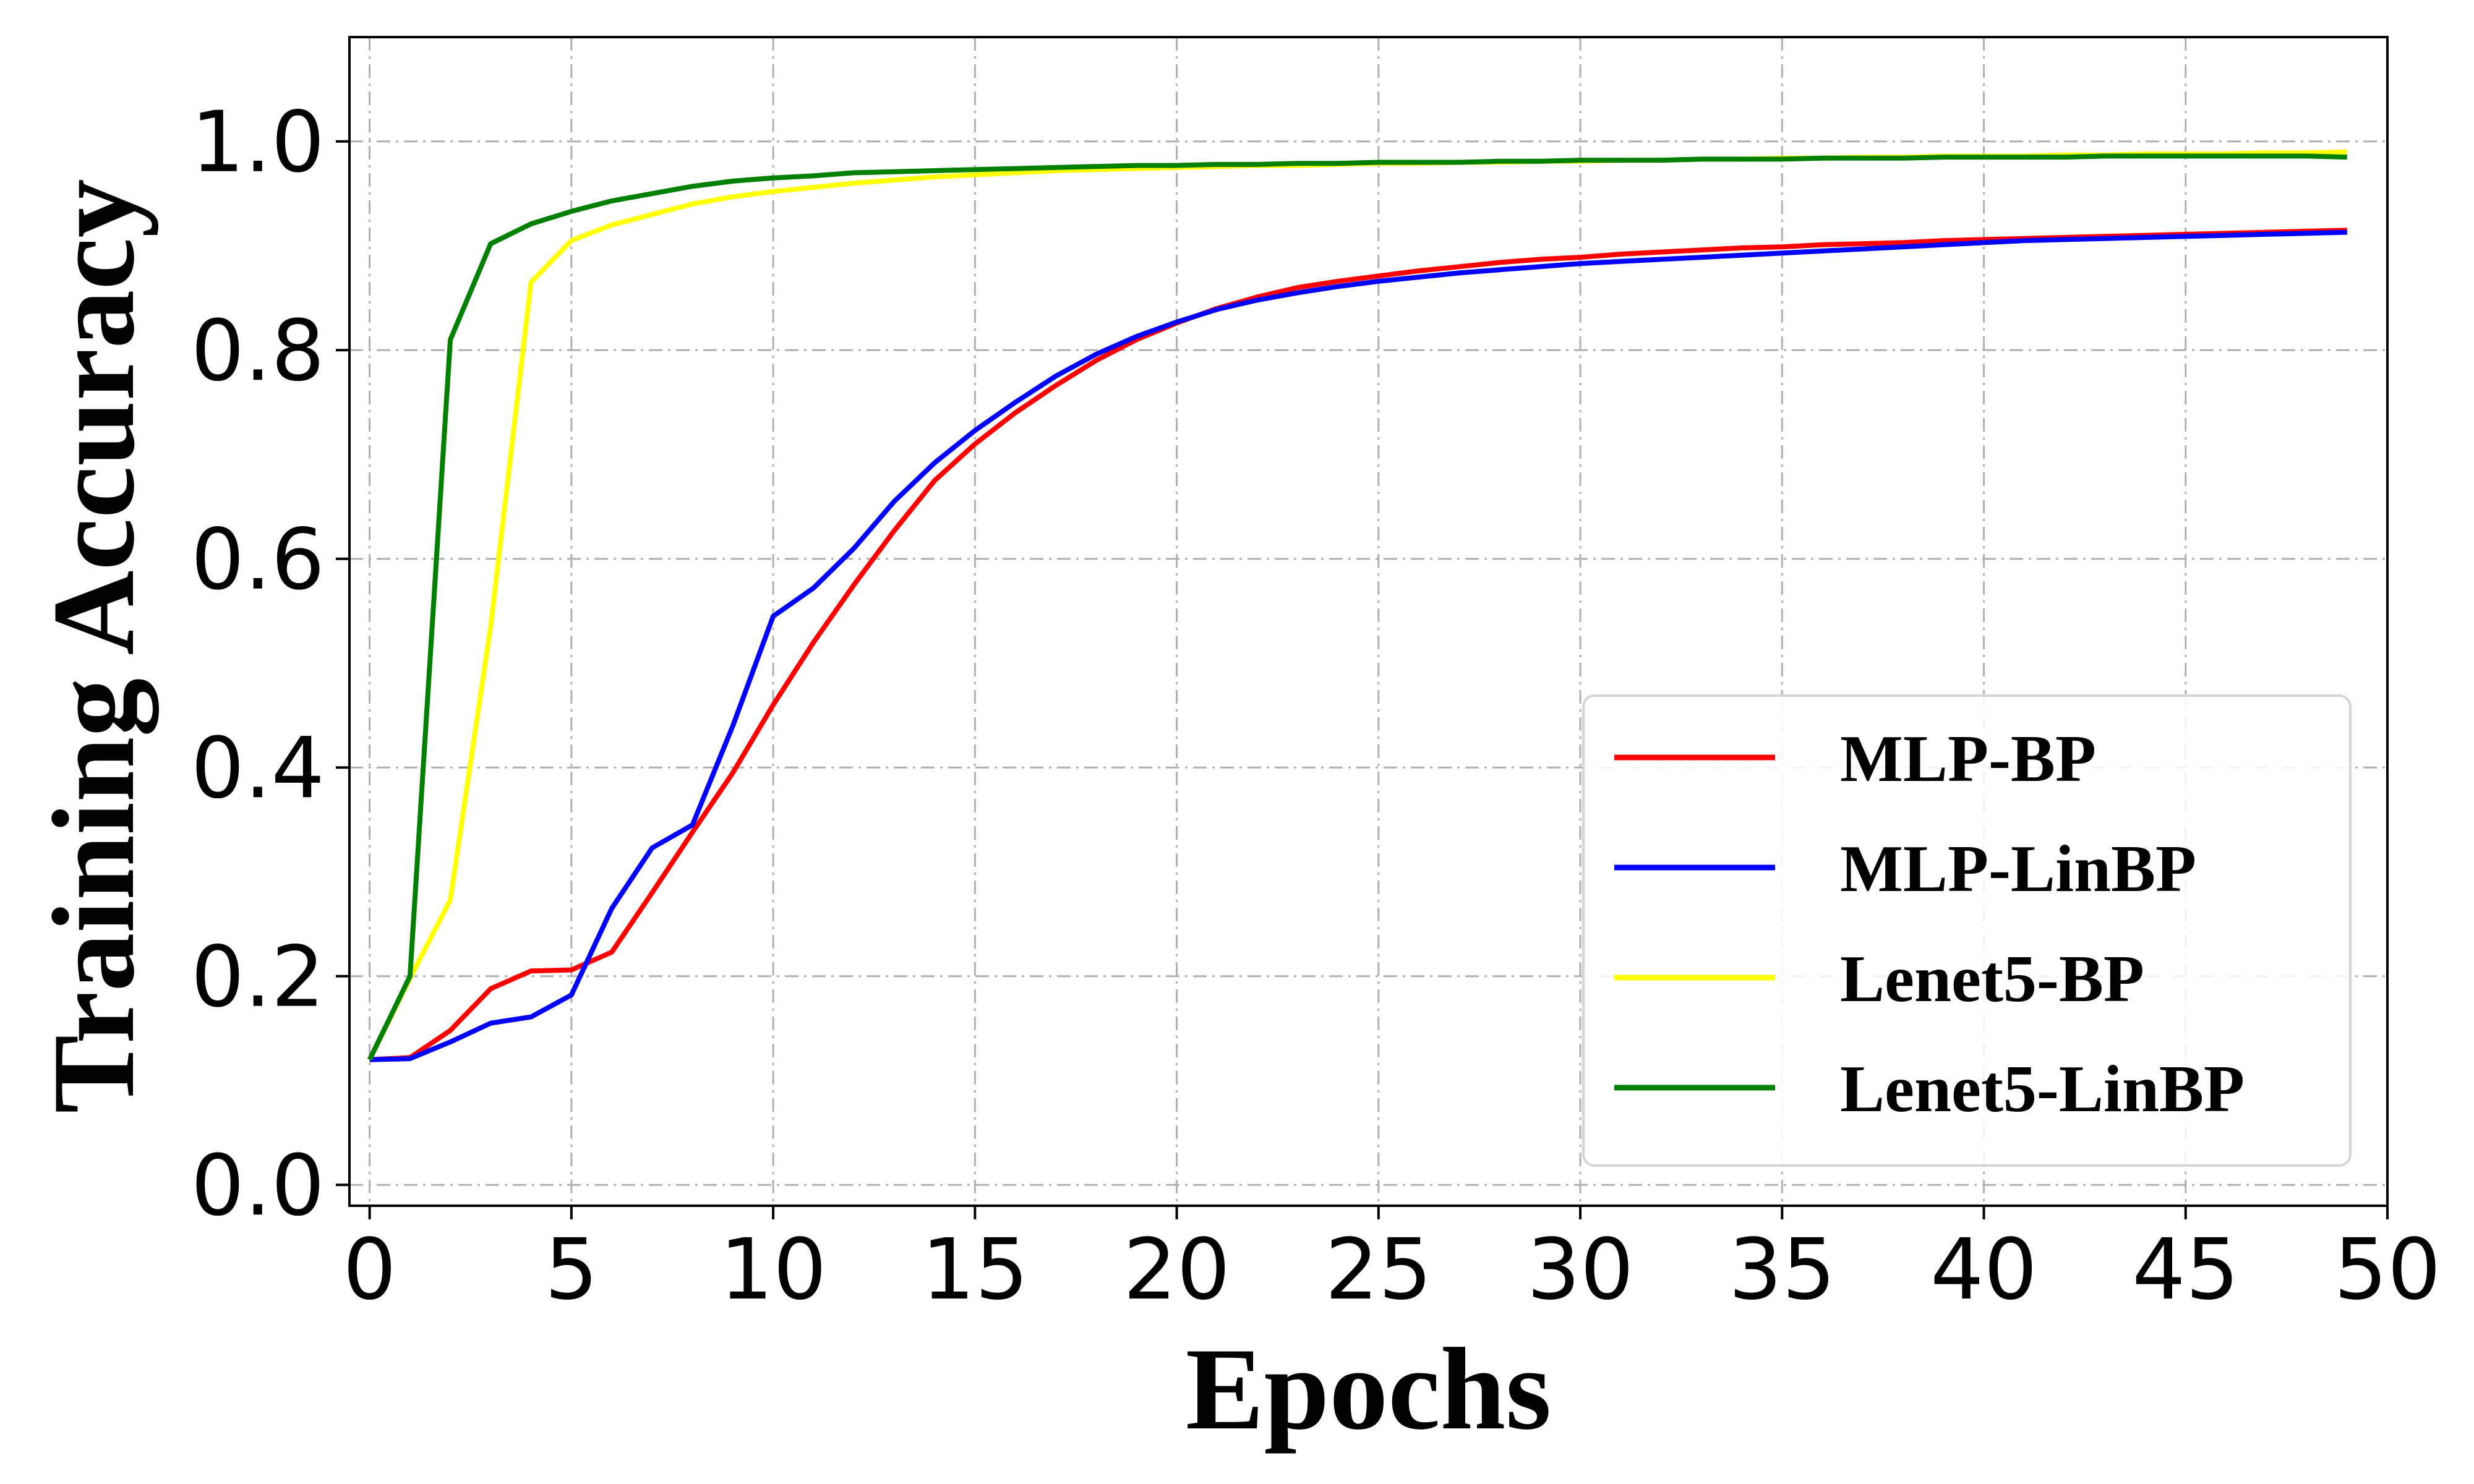 Image resolution: width=2474 pixels, height=1484 pixels. I want to click on x-tick-label: 5, so click(572, 1270).